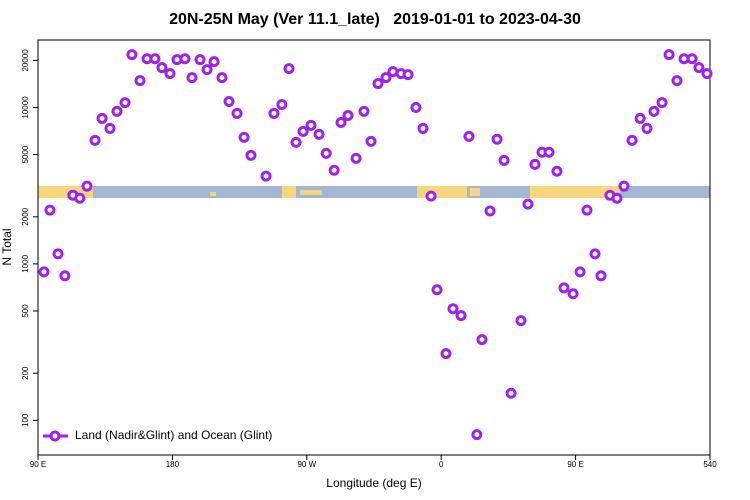 The height and width of the screenshot is (500, 750). I want to click on y-tick-label: 100, so click(25, 420).